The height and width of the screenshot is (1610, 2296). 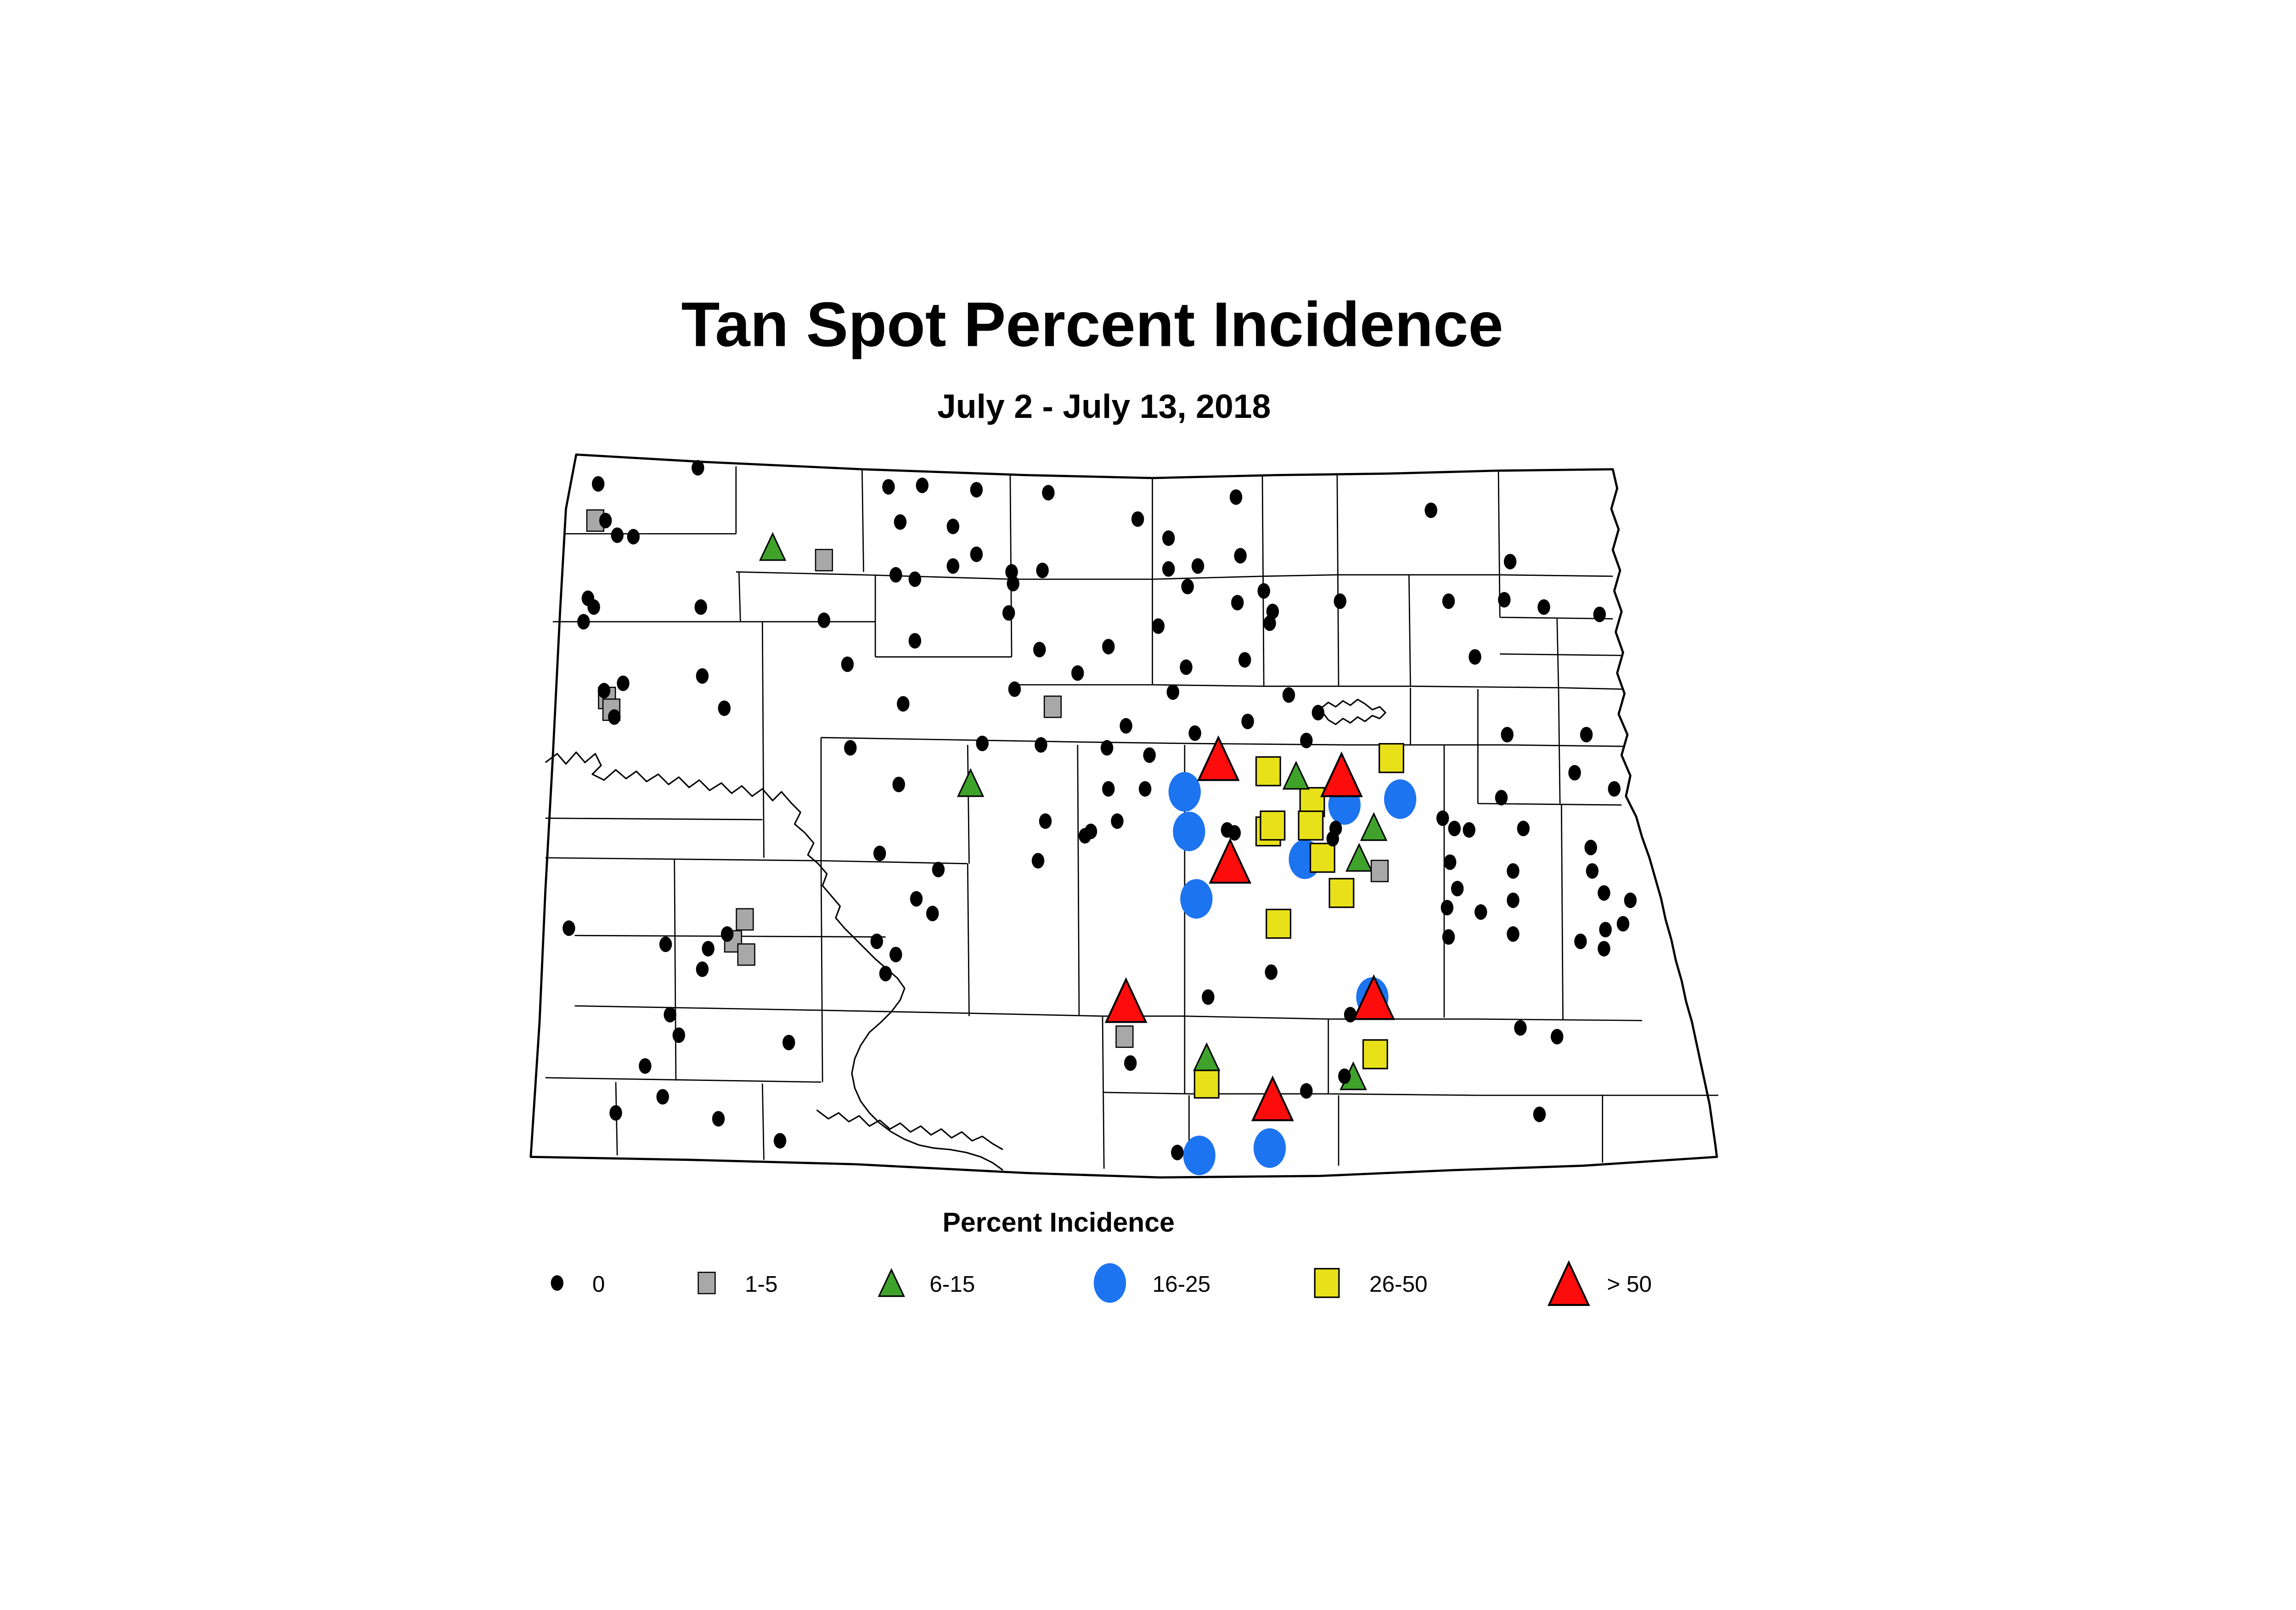 What do you see at coordinates (1629, 1284) in the screenshot?
I see `legend-item-label: > 50` at bounding box center [1629, 1284].